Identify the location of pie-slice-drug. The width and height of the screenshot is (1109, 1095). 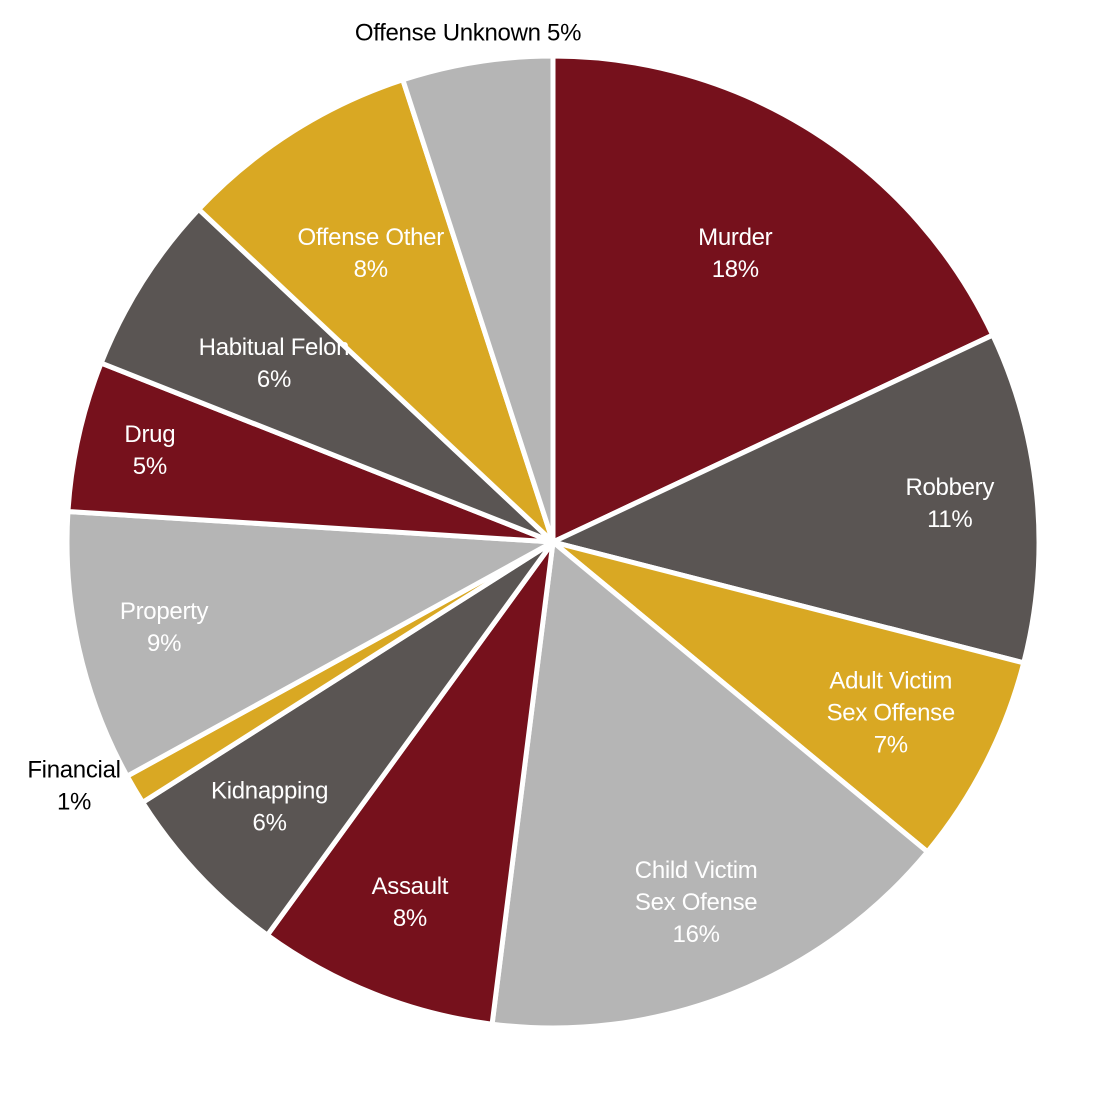
(309, 452).